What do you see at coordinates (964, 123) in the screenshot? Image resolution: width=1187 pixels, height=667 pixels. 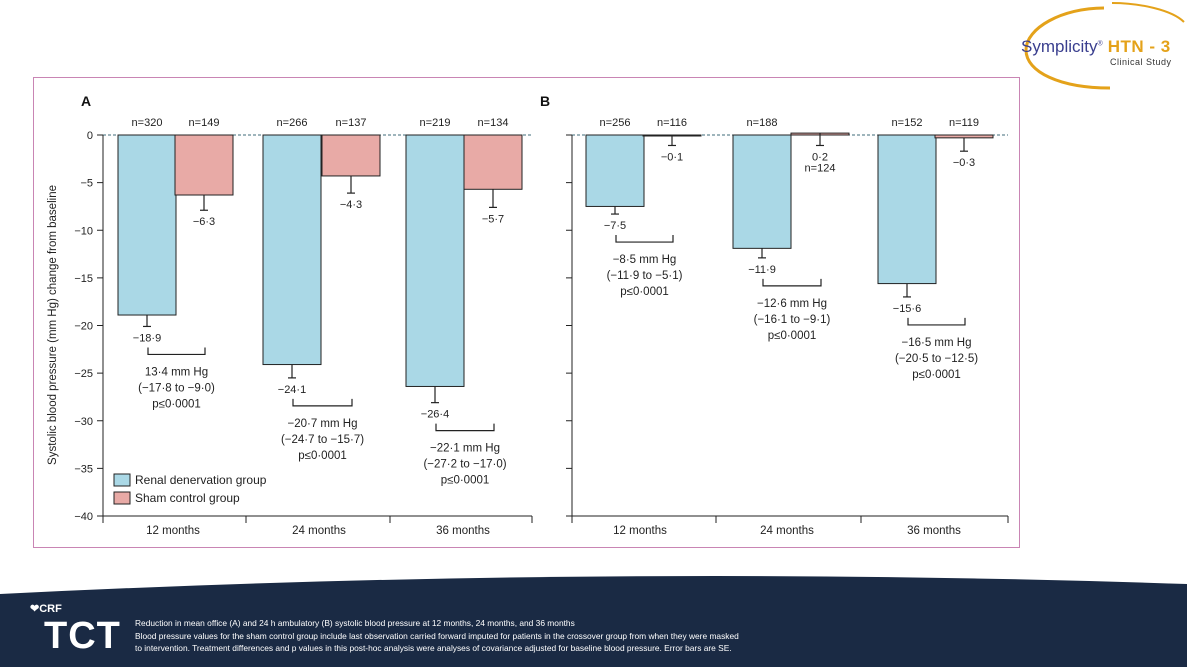 I see `n-label: n=119` at bounding box center [964, 123].